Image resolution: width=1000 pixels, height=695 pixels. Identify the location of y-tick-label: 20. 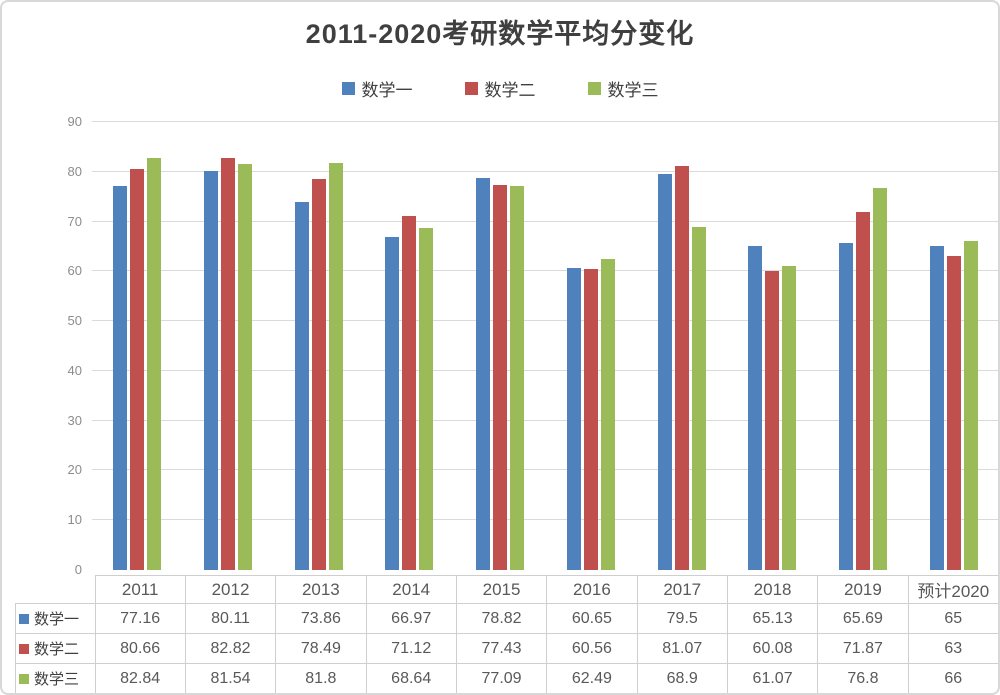
(74, 470).